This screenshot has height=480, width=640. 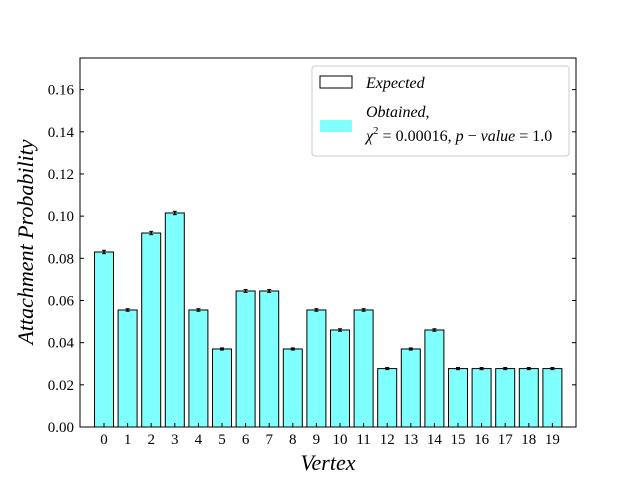 I want to click on x-axis-title: Vertex, so click(x=328, y=462).